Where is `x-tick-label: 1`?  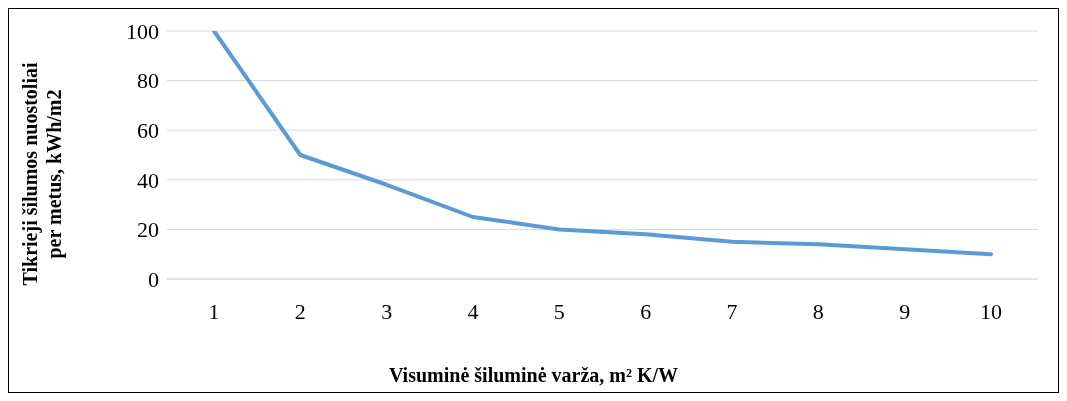
x-tick-label: 1 is located at coordinates (214, 311).